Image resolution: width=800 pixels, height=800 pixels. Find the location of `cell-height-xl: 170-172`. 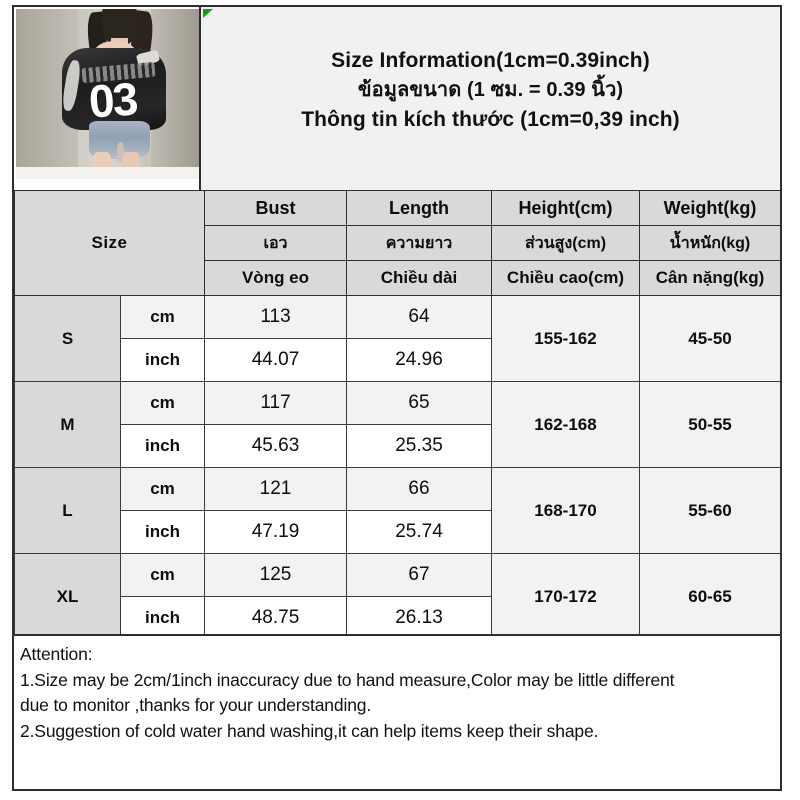

cell-height-xl: 170-172 is located at coordinates (565, 596).